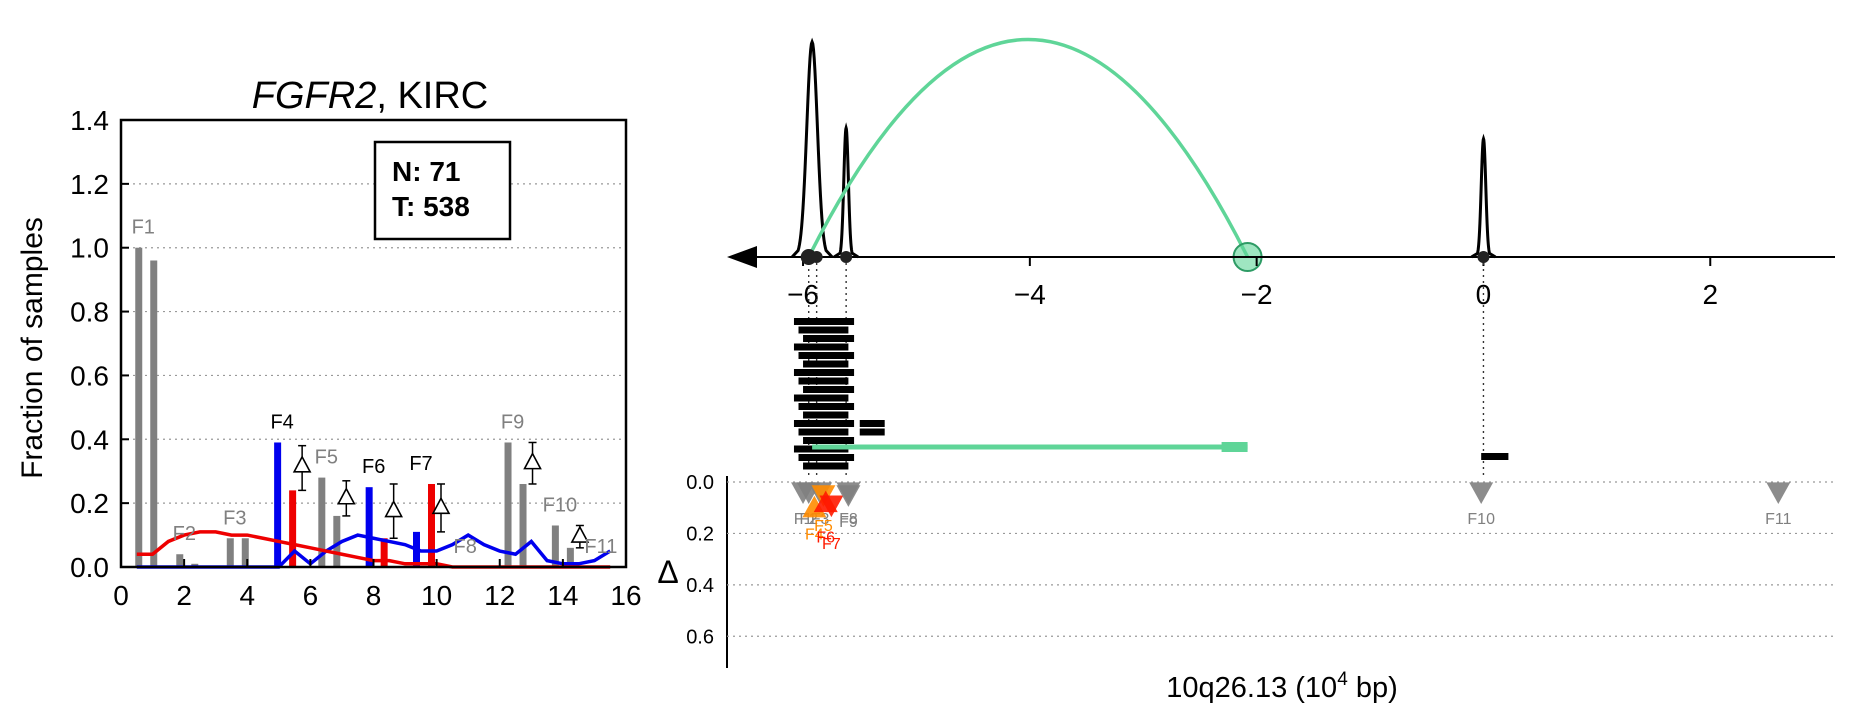  Describe the element at coordinates (814, 535) in the screenshot. I see `delta-marker-label: F4` at that location.